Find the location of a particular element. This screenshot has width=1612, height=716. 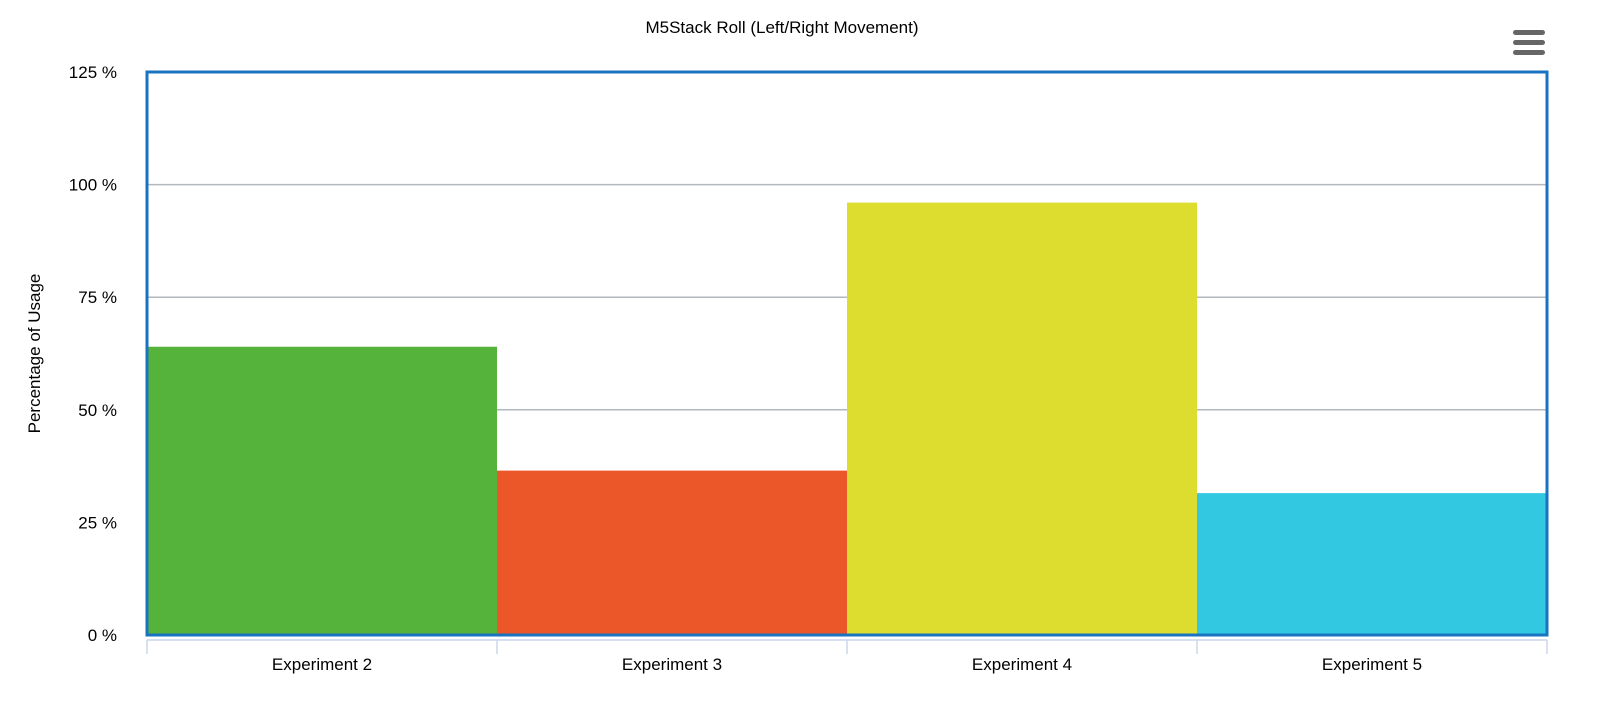

y-axis-title: Percentage of Usage is located at coordinates (34, 354).